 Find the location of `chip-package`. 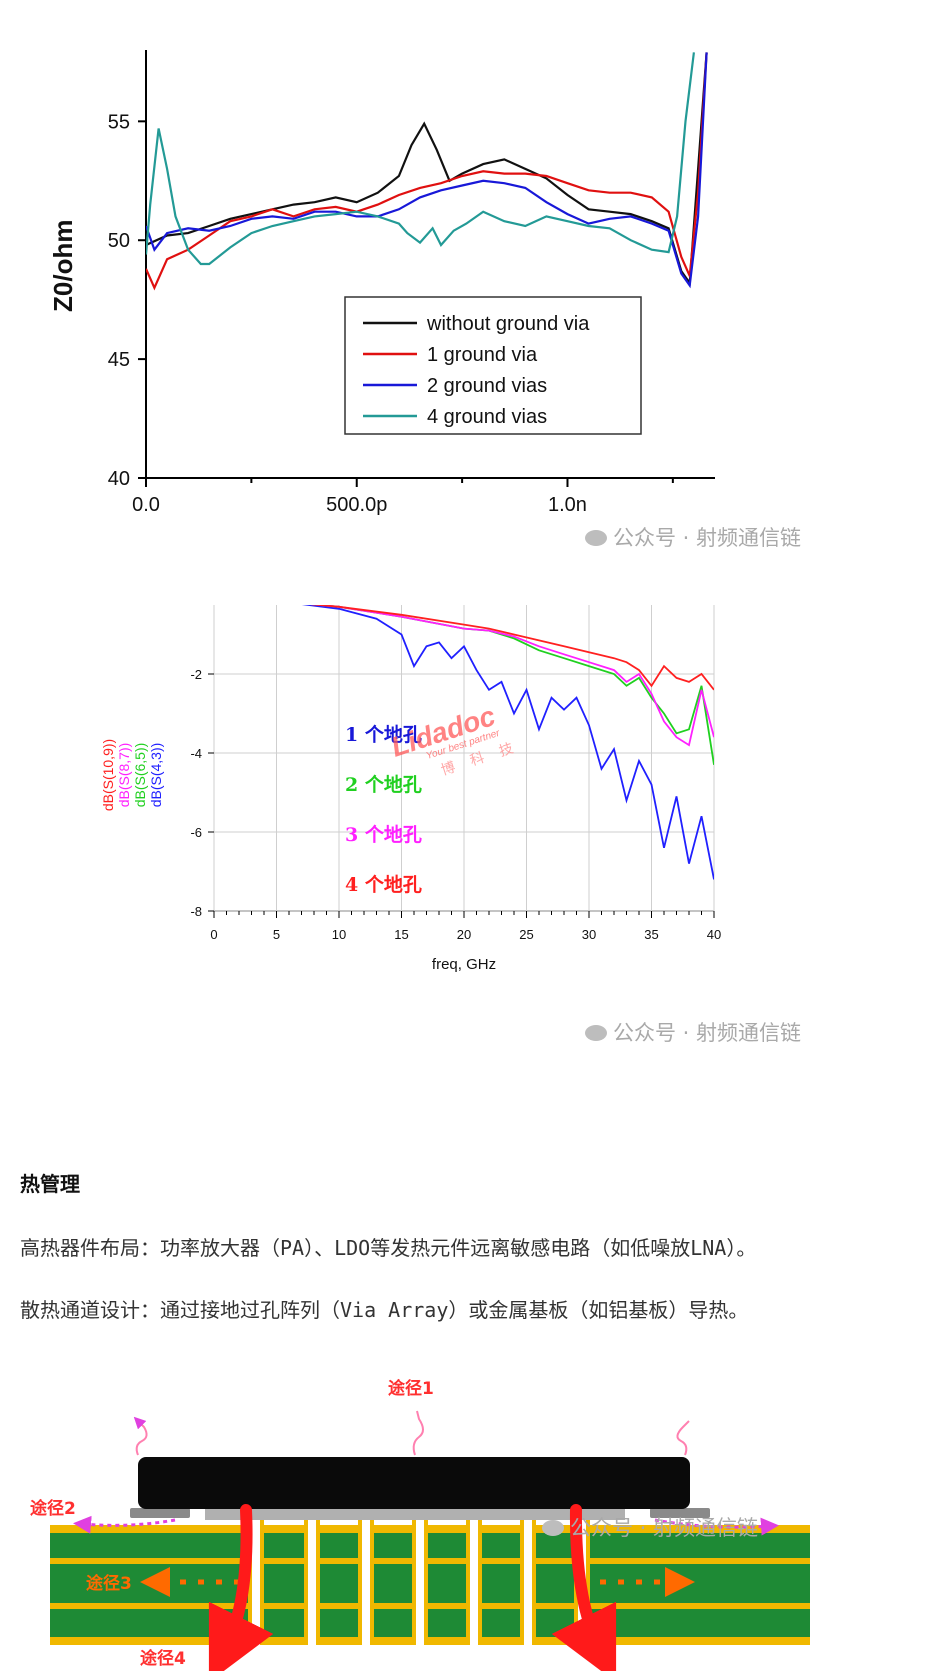

chip-package is located at coordinates (420, 1488).